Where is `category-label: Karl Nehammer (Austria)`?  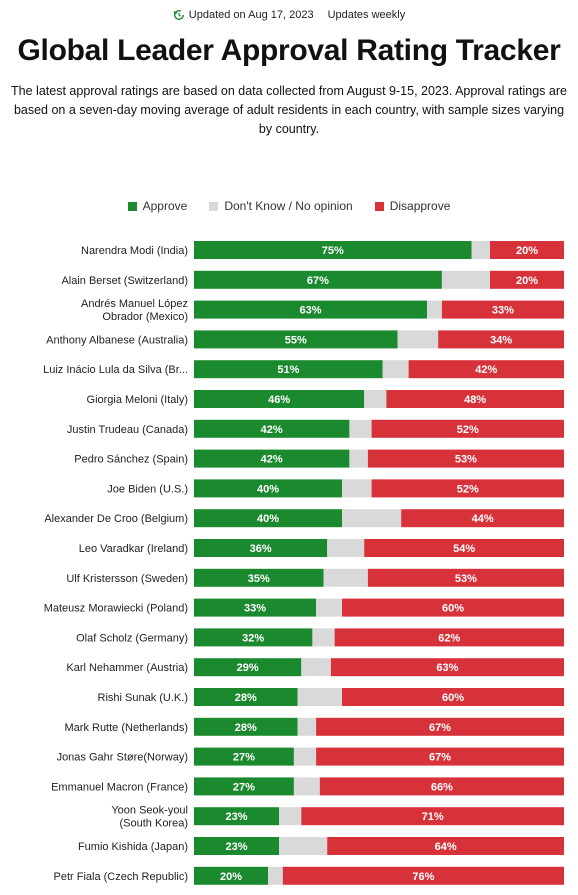
category-label: Karl Nehammer (Austria) is located at coordinates (127, 668).